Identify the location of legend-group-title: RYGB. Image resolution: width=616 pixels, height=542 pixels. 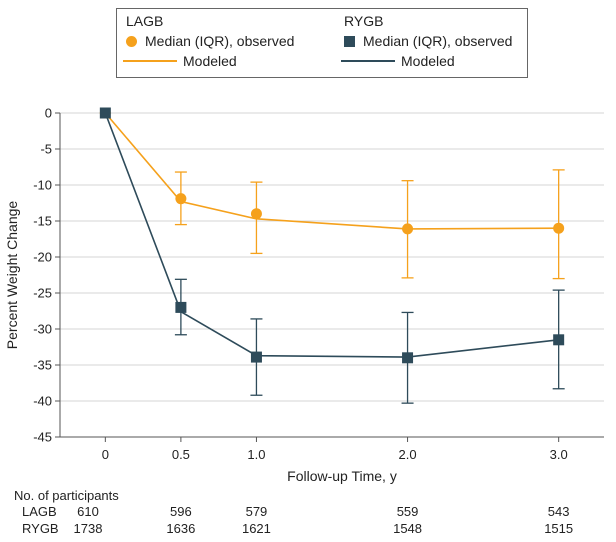
(364, 21).